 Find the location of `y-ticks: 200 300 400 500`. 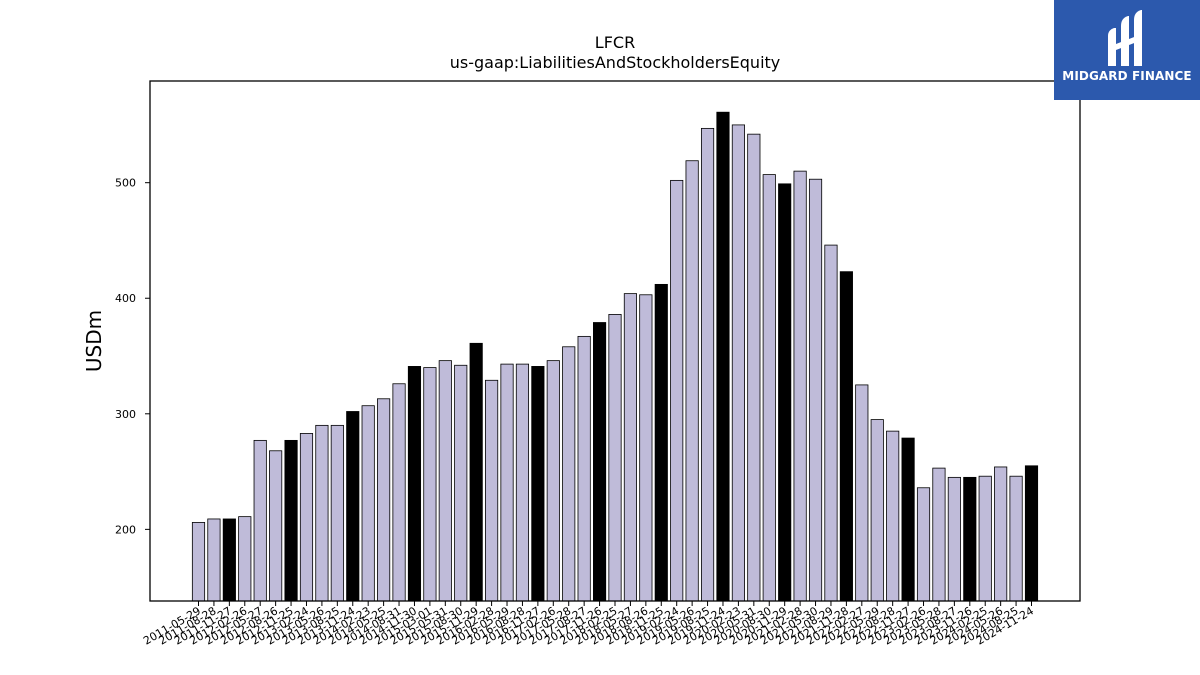

y-ticks: 200 300 400 500 is located at coordinates (132, 356).